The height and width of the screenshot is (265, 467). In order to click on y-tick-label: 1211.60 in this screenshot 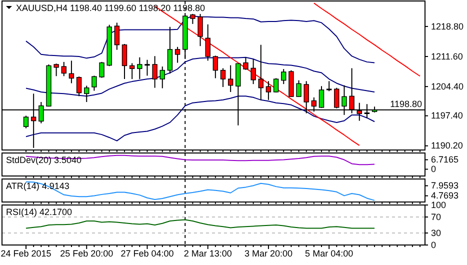, I will do `click(447, 56)`.